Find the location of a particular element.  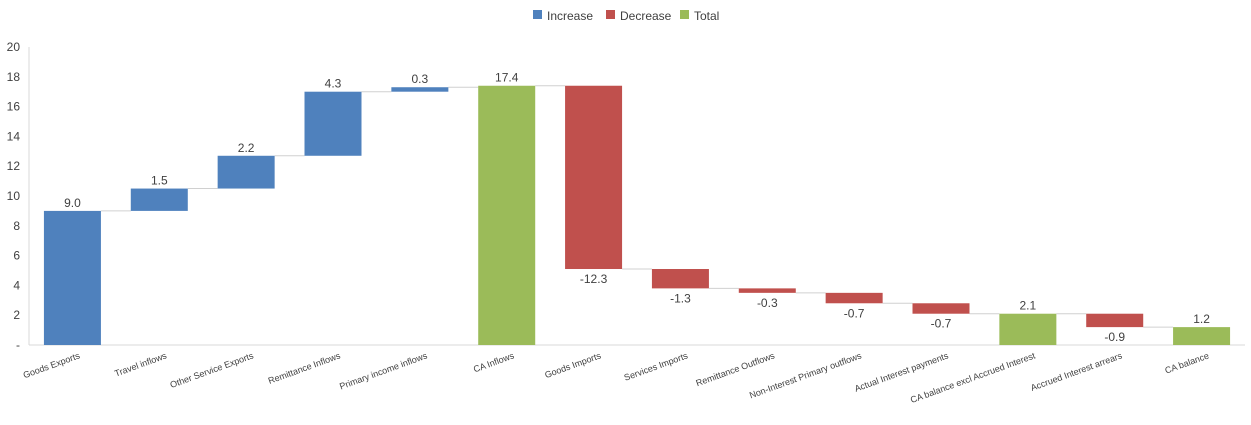

y-tick-label: 20 is located at coordinates (14, 47).